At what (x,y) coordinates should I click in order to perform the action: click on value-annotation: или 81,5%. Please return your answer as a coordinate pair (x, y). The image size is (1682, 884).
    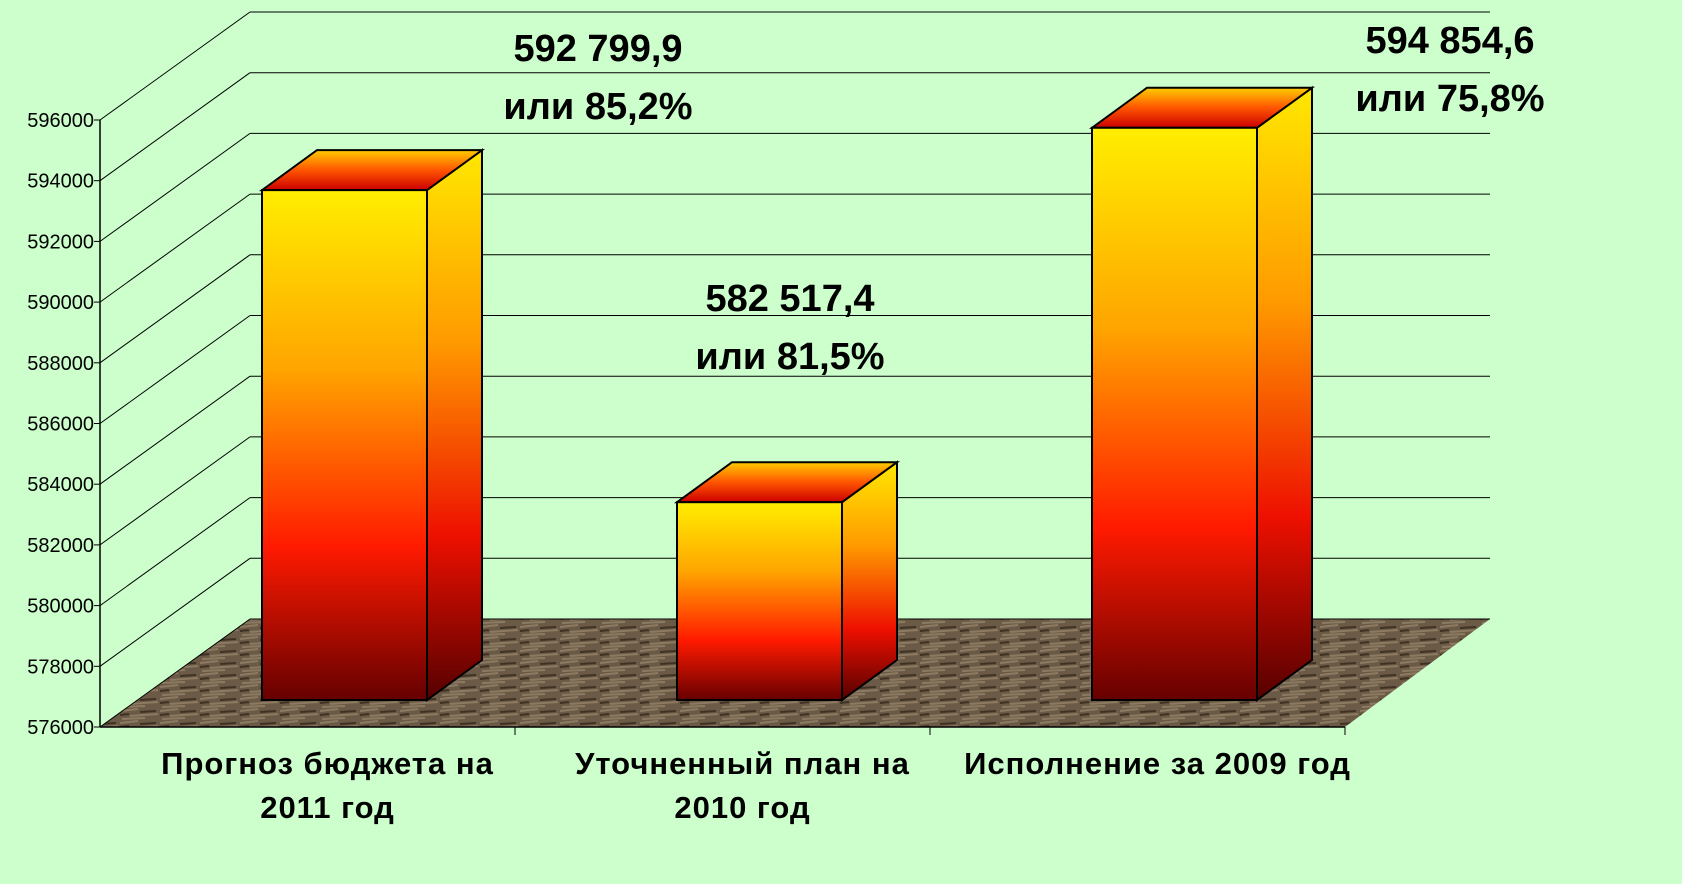
    Looking at the image, I should click on (790, 357).